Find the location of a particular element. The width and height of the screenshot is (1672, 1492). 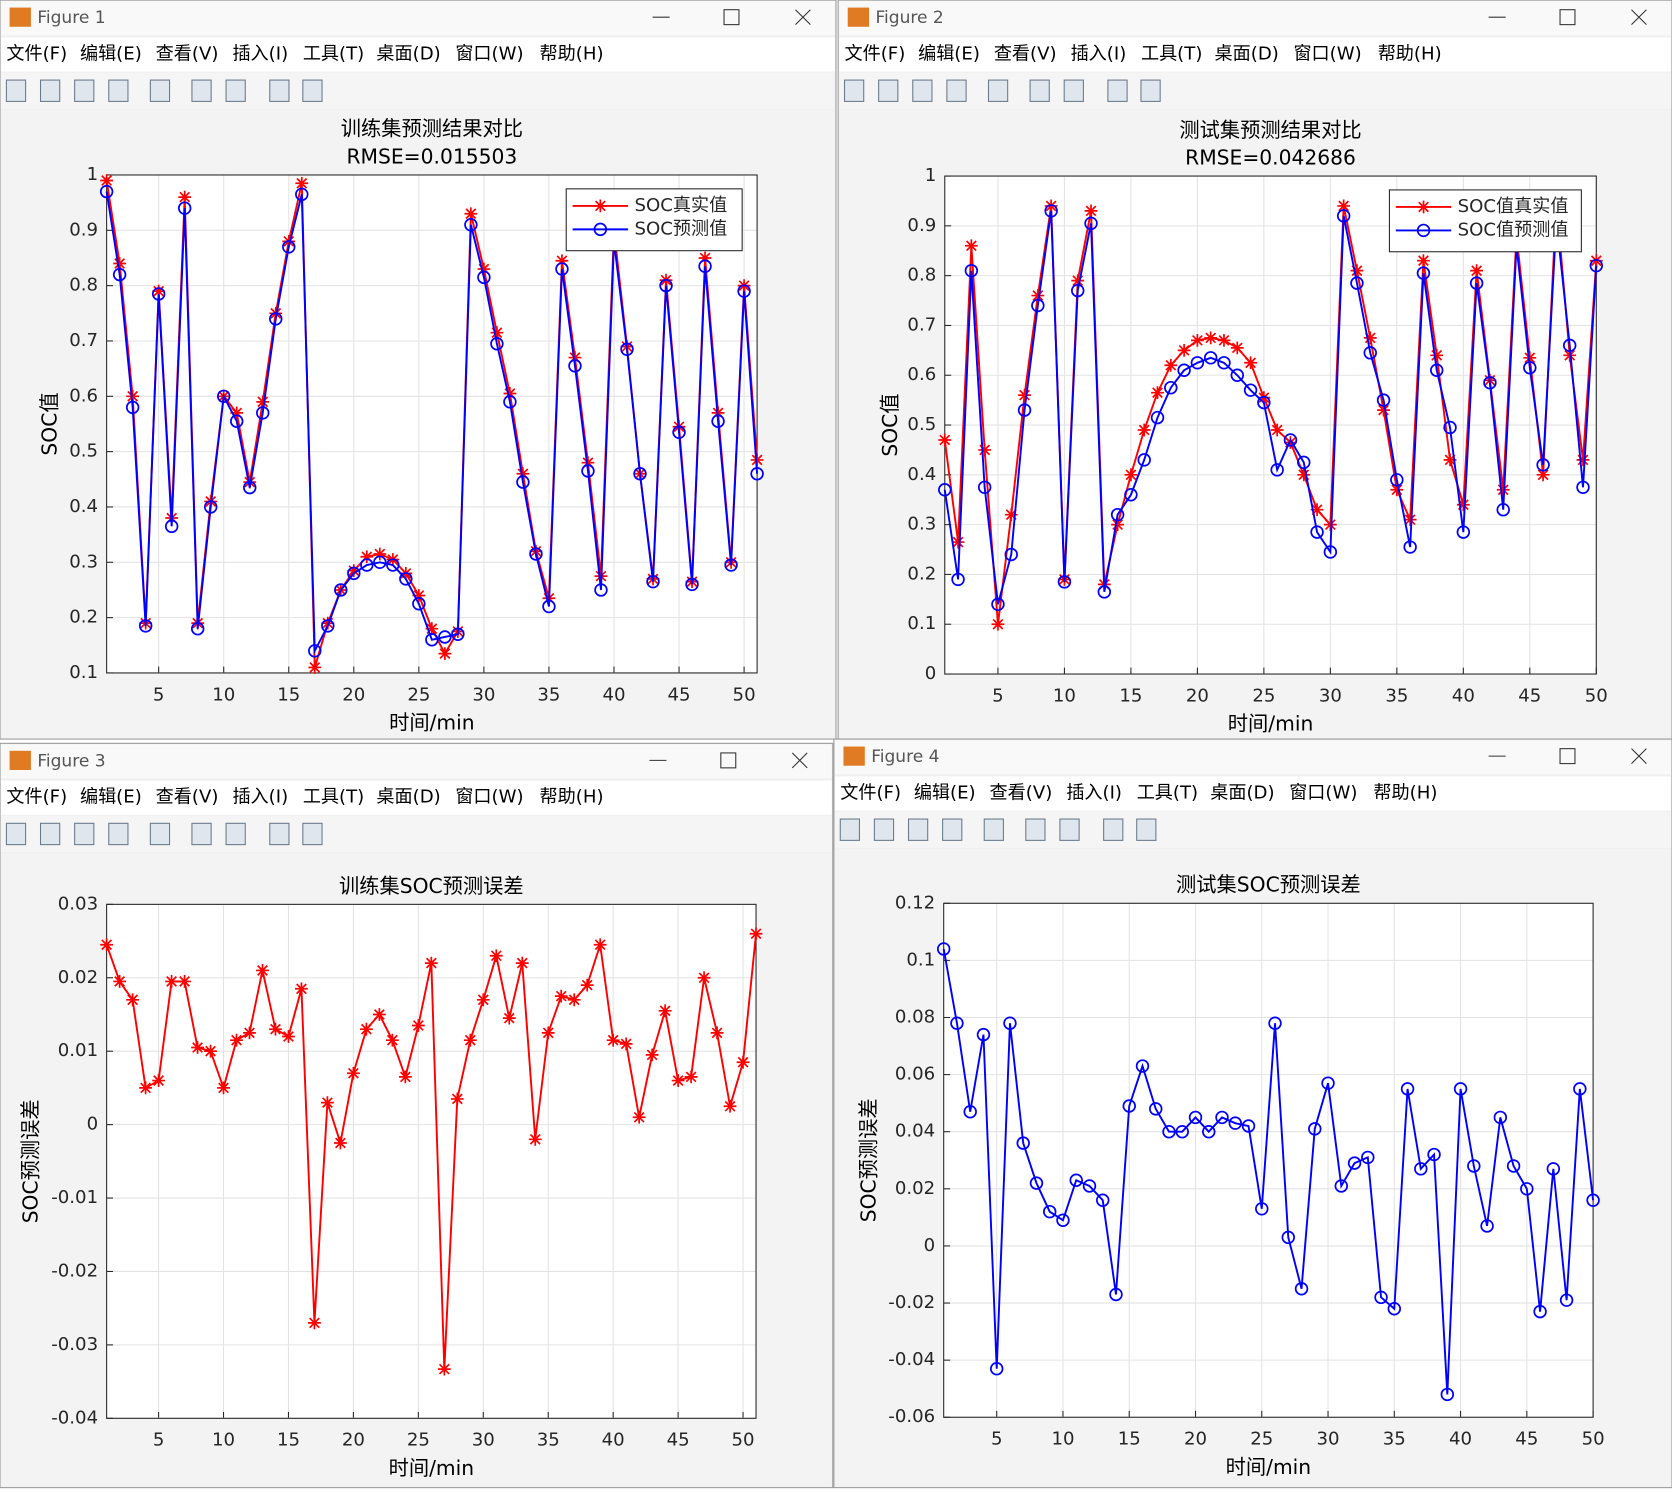

window-title: Figure 2 is located at coordinates (909, 18).